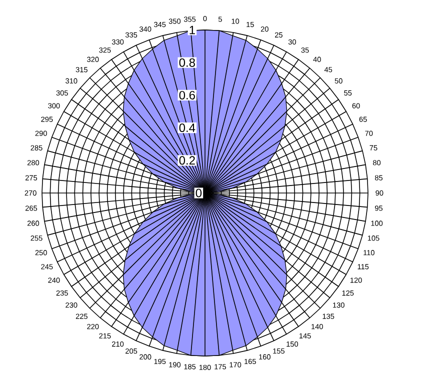 The image size is (431, 386). Describe the element at coordinates (187, 62) in the screenshot. I see `y-tick-label: 0.8` at that location.